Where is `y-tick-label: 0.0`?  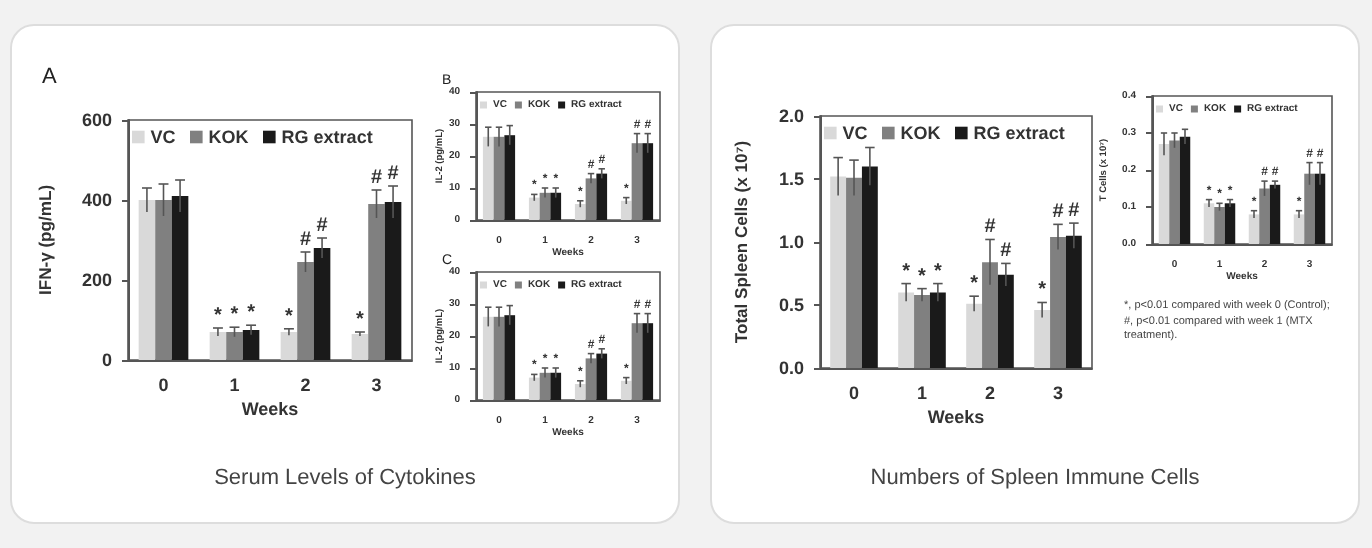 y-tick-label: 0.0 is located at coordinates (791, 368).